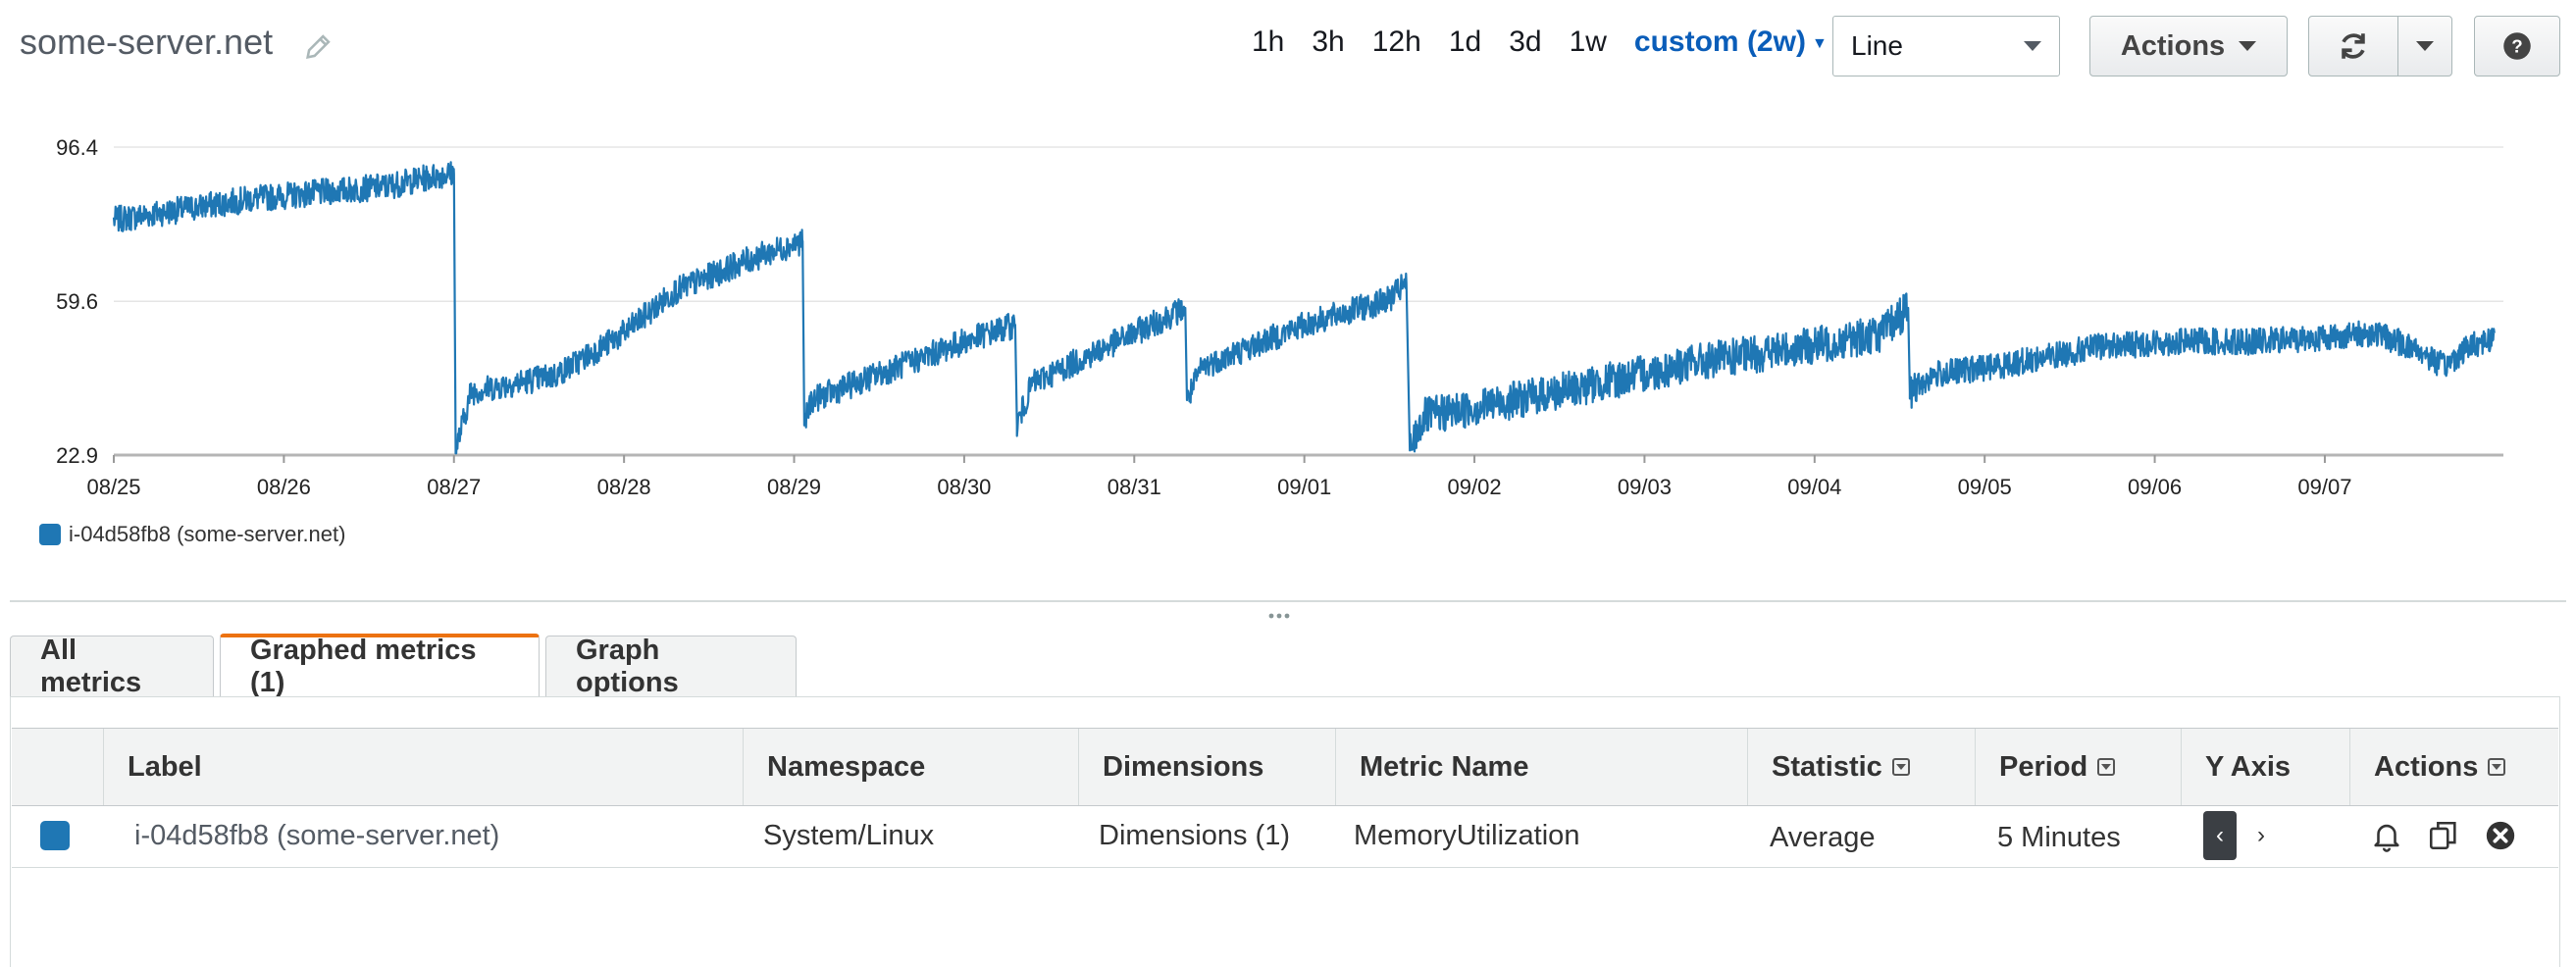 The width and height of the screenshot is (2576, 967). I want to click on row-period: 5 Minutes, so click(2059, 837).